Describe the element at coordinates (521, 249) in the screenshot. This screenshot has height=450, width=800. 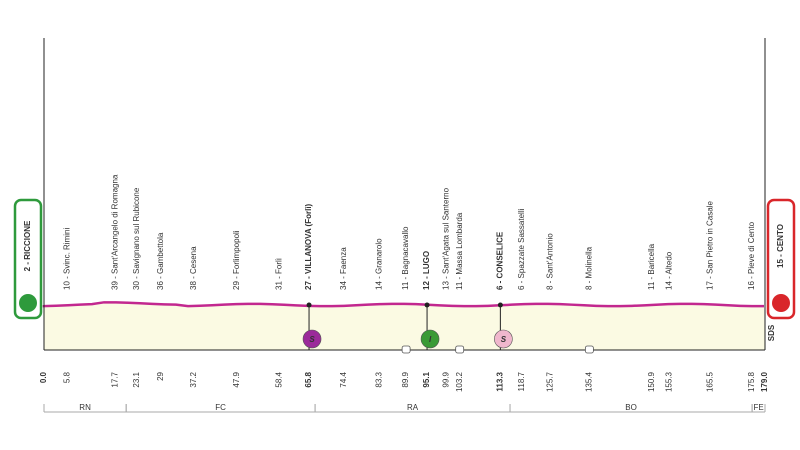
I see `waypoint-label: 6 - Spazzate Sassatelli` at that location.